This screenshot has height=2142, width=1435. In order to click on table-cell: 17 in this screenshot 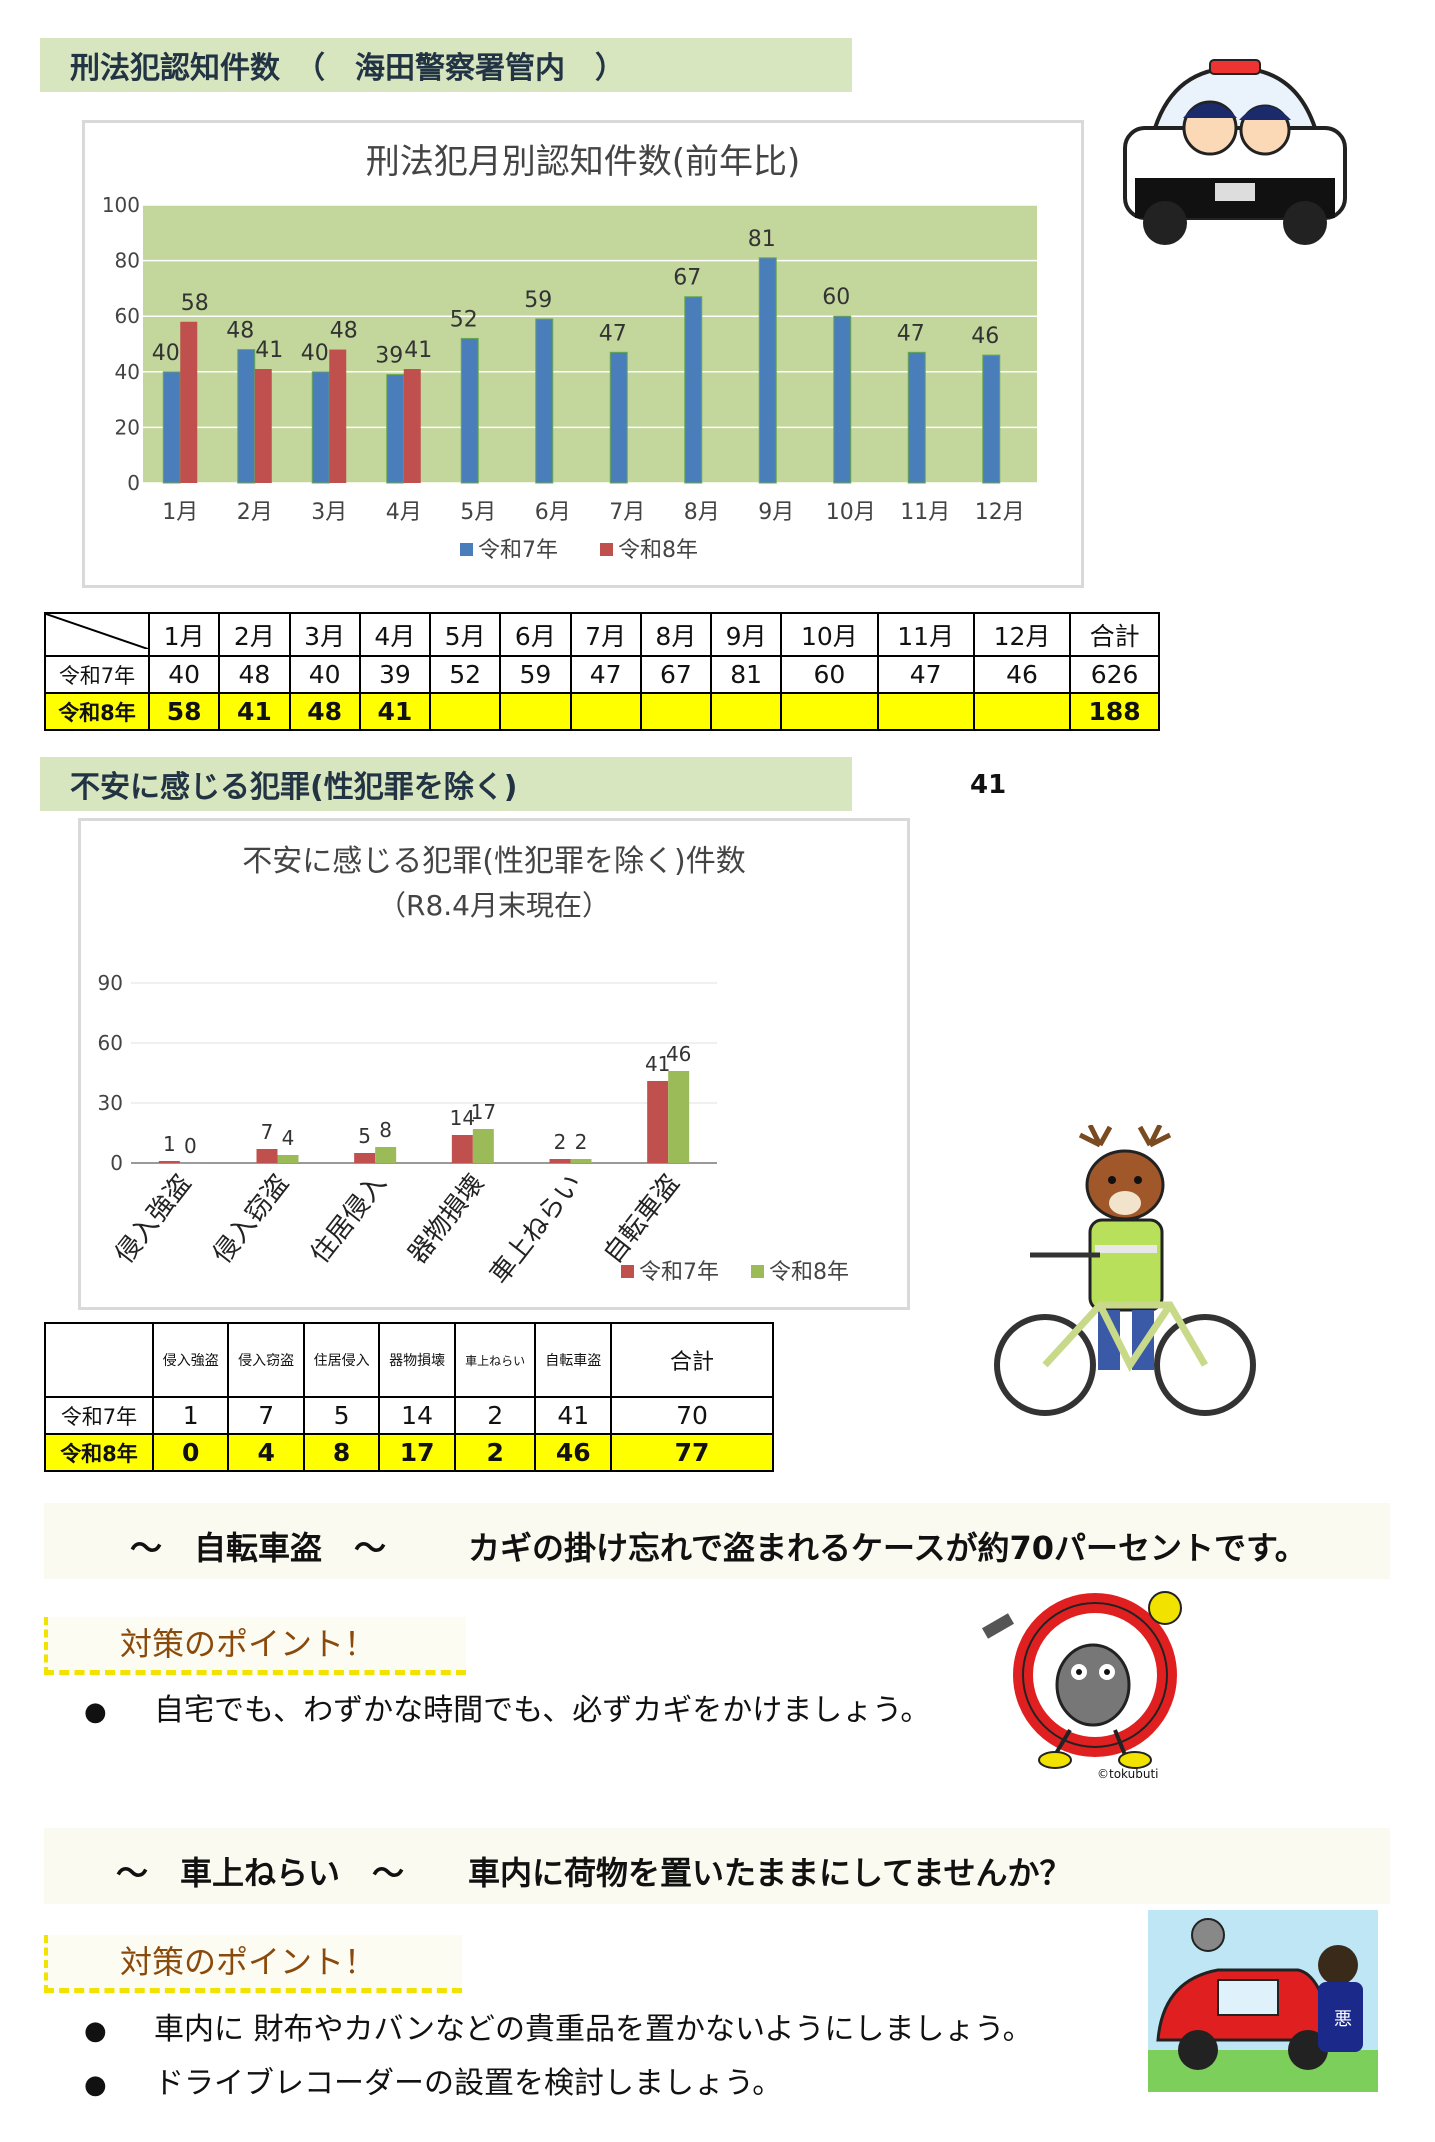, I will do `click(417, 1452)`.